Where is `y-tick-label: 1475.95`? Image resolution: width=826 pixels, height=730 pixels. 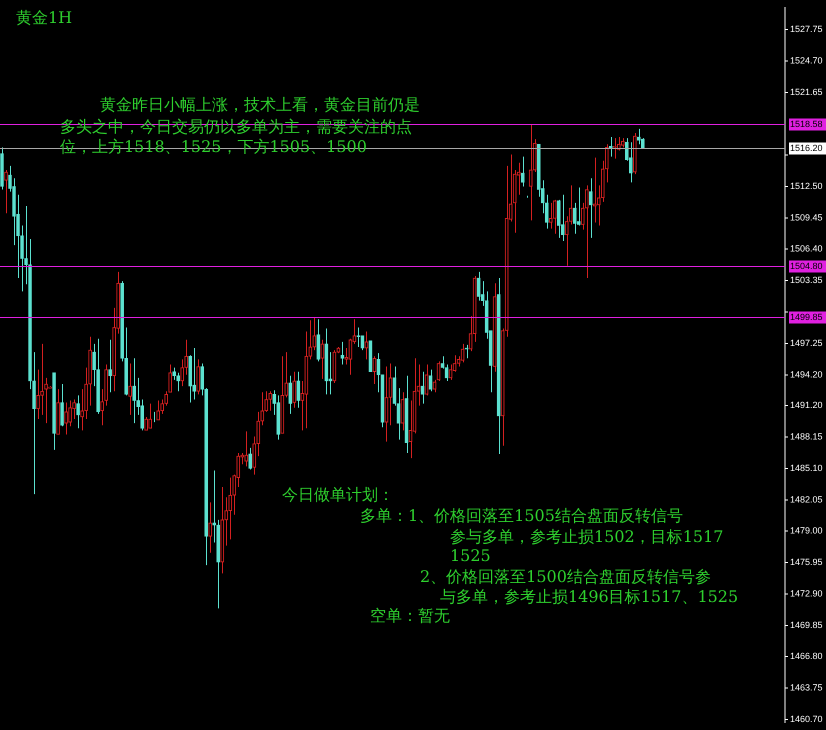
y-tick-label: 1475.95 is located at coordinates (806, 562).